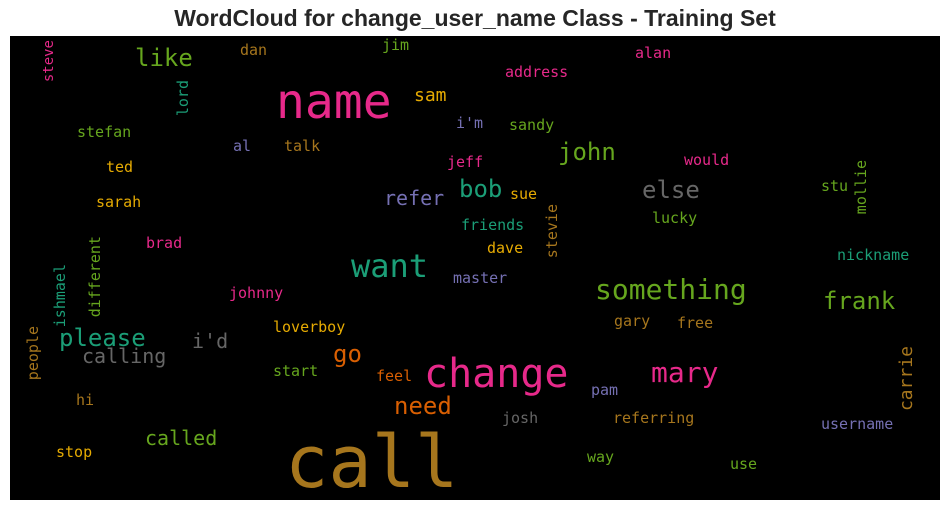 This screenshot has height=511, width=950. Describe the element at coordinates (390, 266) in the screenshot. I see `word-want: want` at that location.